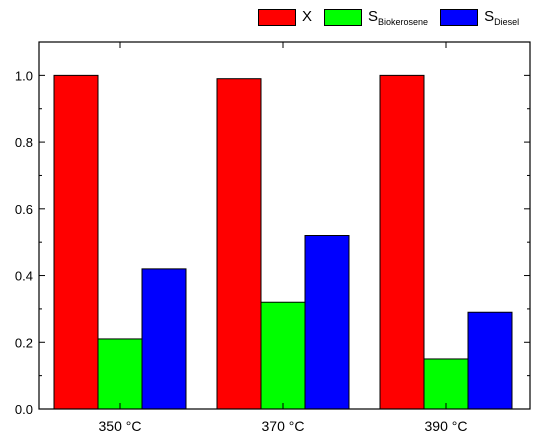 The image size is (550, 440). Describe the element at coordinates (343, 17) in the screenshot. I see `legend-swatch-s-biokerosene` at that location.